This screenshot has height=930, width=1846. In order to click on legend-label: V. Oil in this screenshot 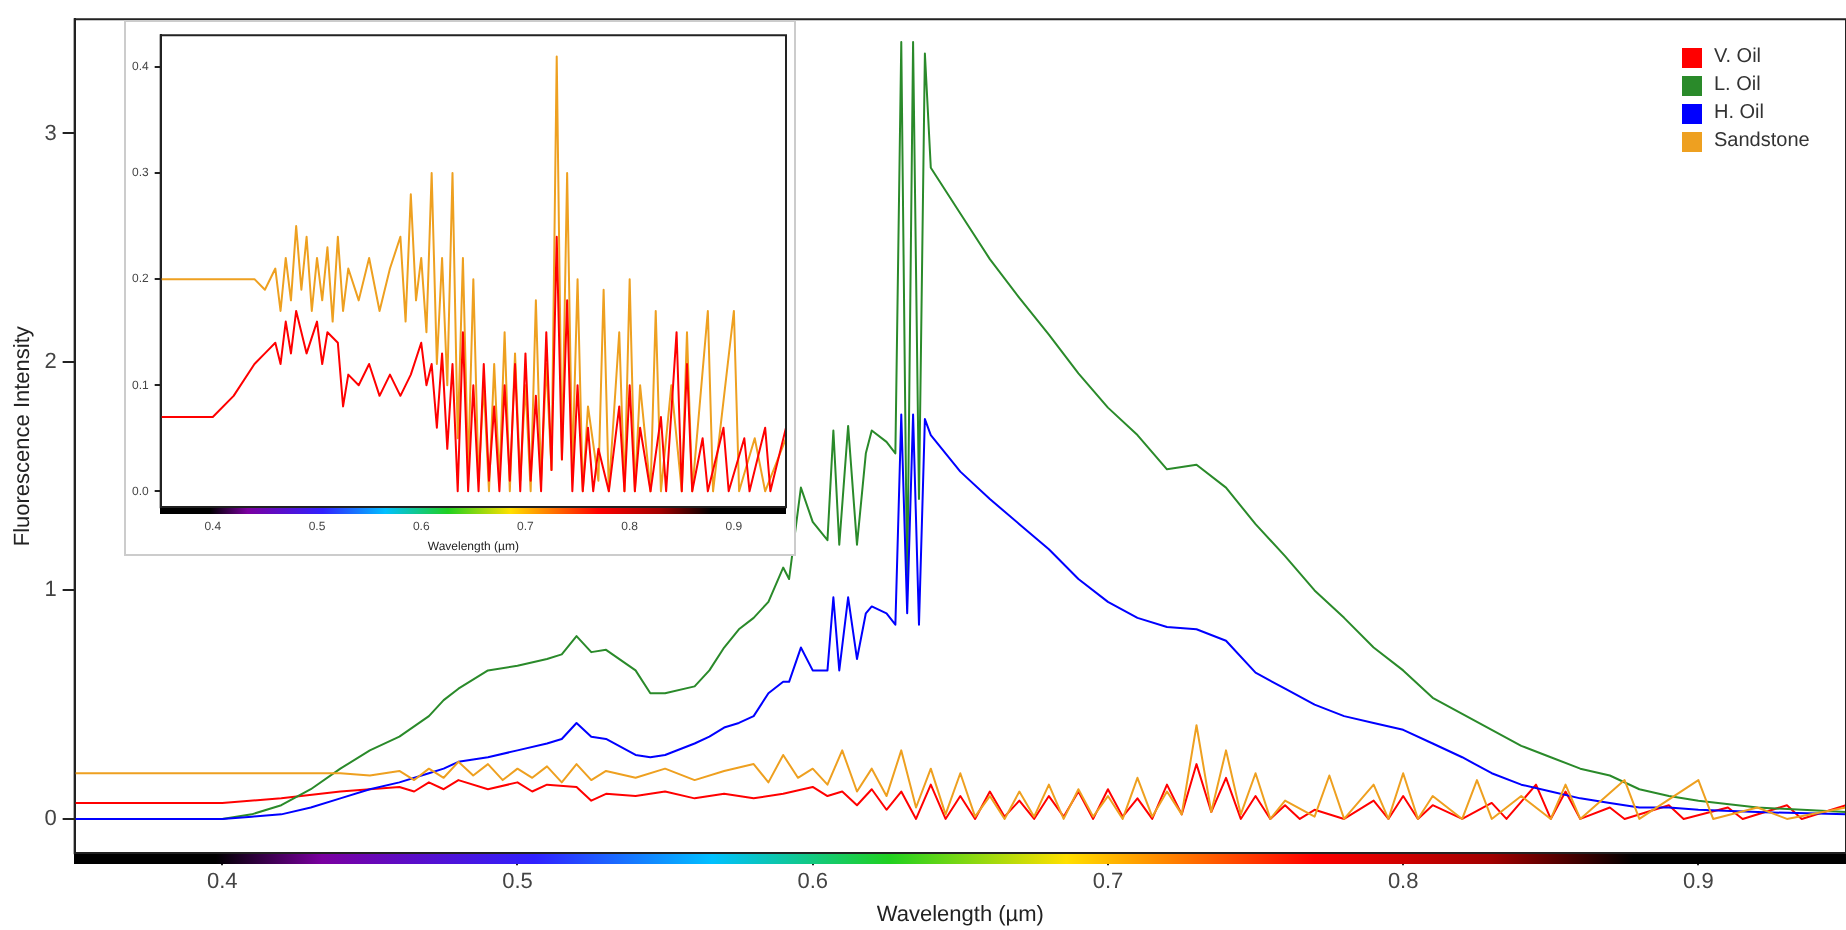, I will do `click(1738, 57)`.